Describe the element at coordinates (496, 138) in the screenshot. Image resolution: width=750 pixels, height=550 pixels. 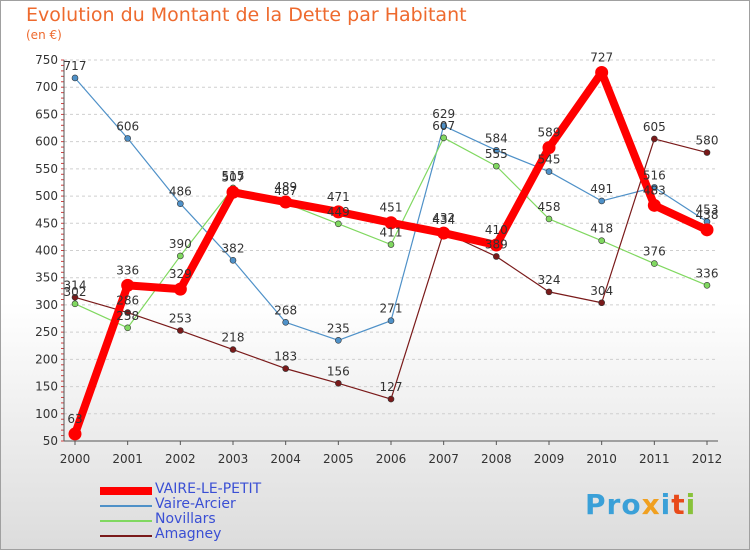
I see `data-label: 584` at that location.